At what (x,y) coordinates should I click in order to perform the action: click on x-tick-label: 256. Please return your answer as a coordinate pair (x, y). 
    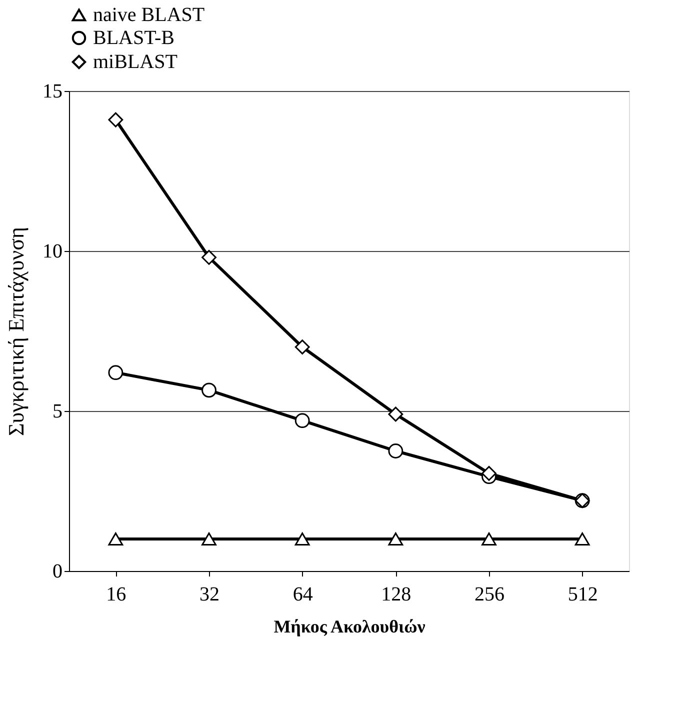
    Looking at the image, I should click on (489, 595).